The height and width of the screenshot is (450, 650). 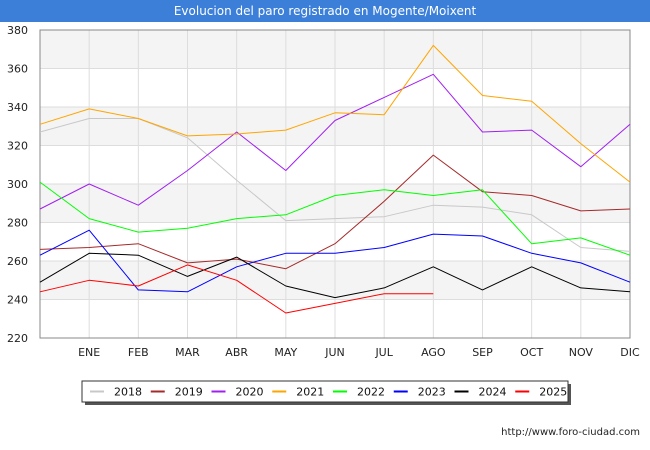 I want to click on legend-label-2024: 2024, so click(x=493, y=392).